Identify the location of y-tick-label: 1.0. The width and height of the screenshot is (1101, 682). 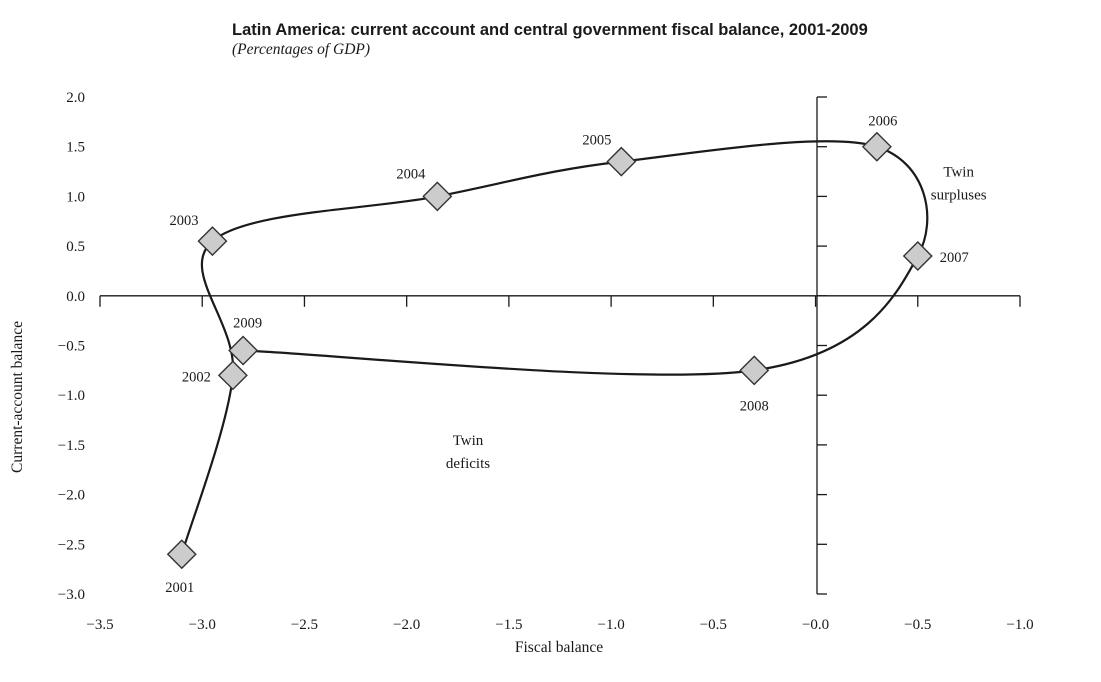
(75, 197).